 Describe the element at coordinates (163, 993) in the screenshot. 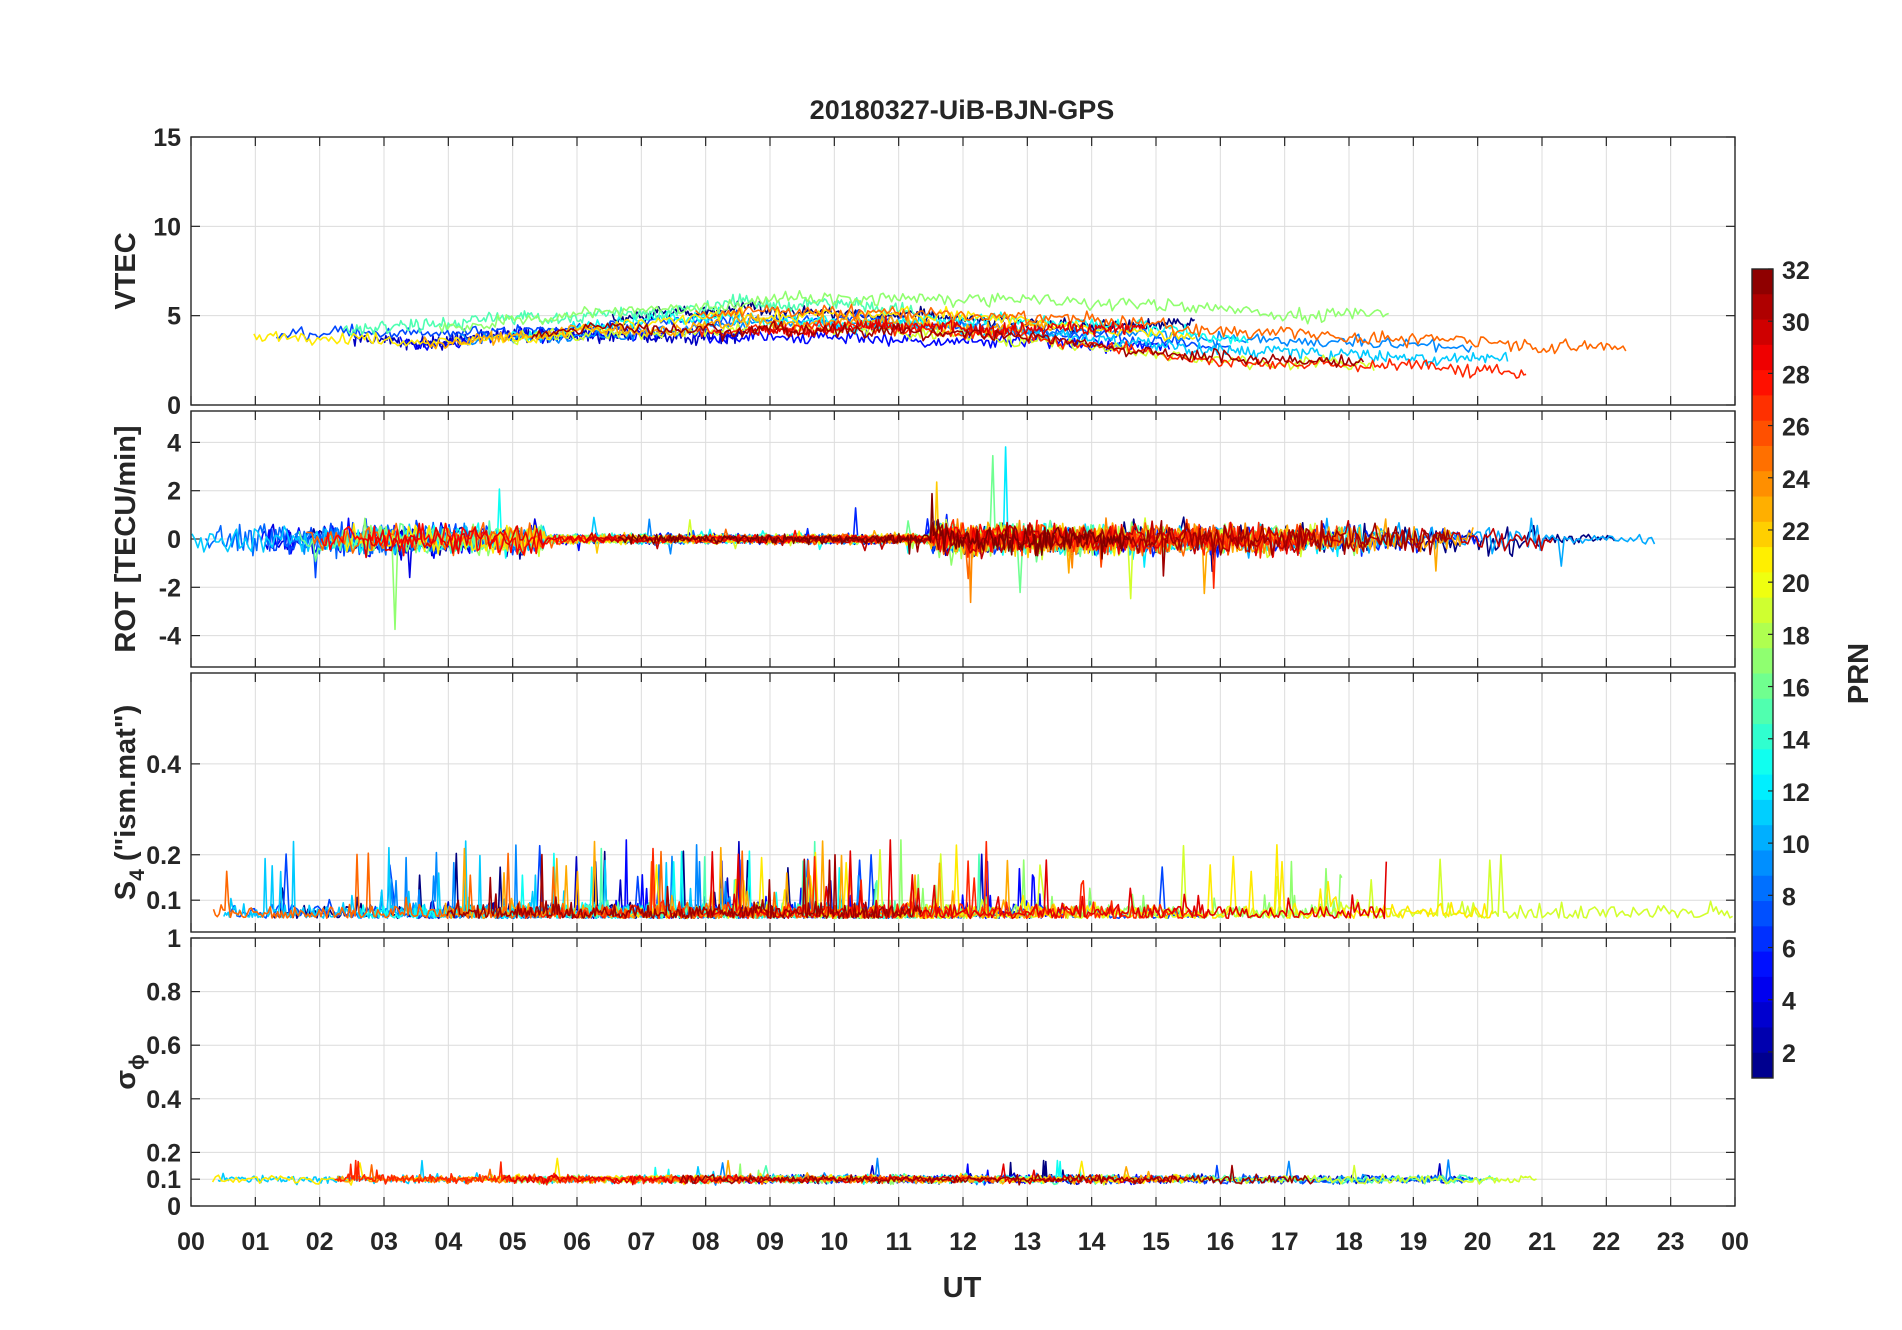

I see `y-tick-label: 0.8` at that location.